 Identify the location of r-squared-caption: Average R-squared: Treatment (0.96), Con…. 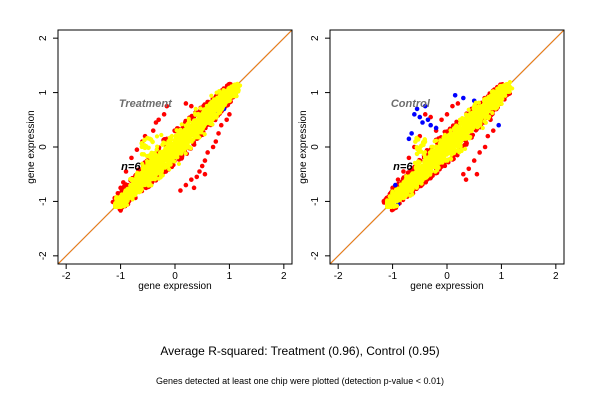
(300, 351).